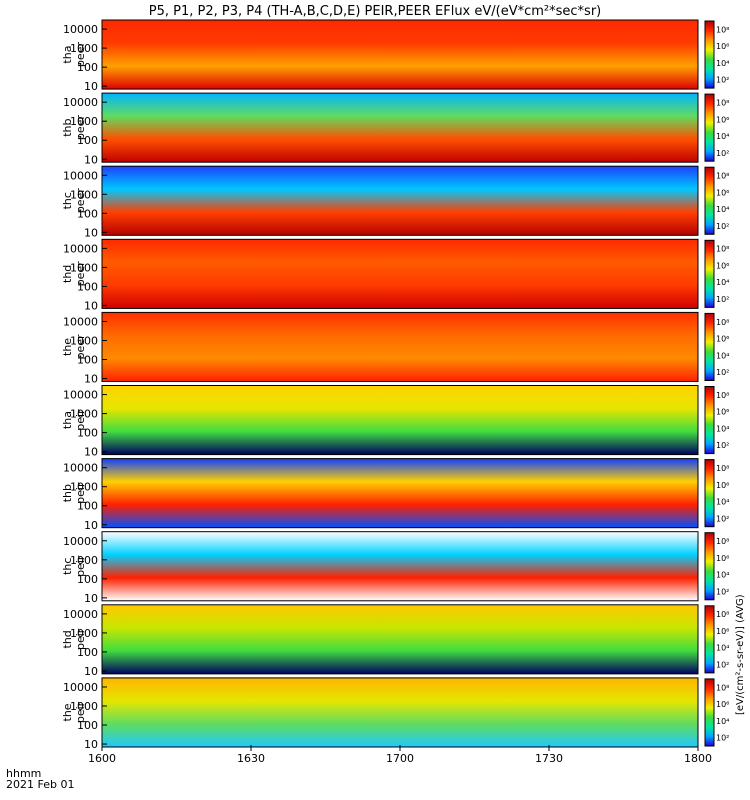 This screenshot has height=800, width=750. Describe the element at coordinates (549, 758) in the screenshot. I see `x-tick-label: 1730` at that location.